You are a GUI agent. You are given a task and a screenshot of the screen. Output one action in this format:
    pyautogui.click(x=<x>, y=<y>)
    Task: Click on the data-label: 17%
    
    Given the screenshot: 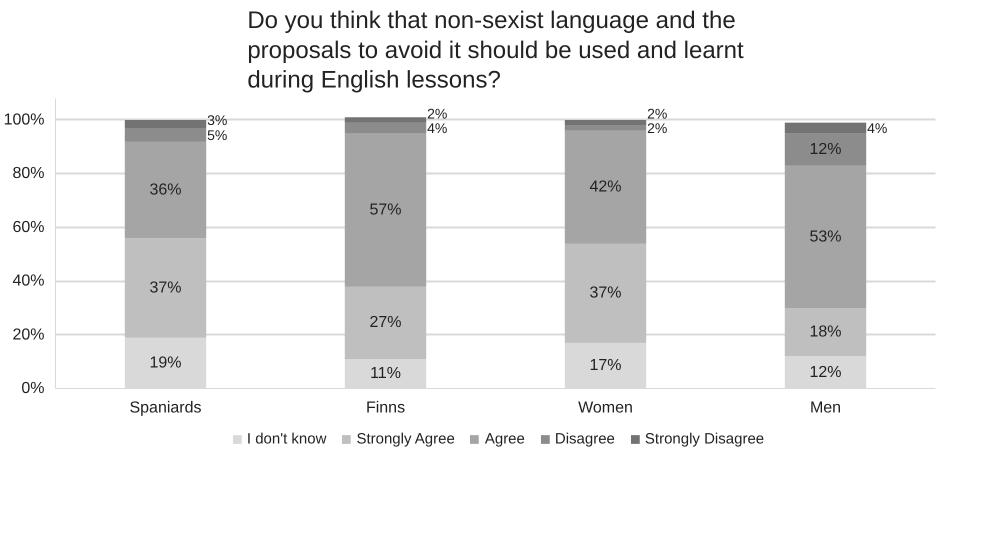 What is the action you would take?
    pyautogui.click(x=605, y=365)
    